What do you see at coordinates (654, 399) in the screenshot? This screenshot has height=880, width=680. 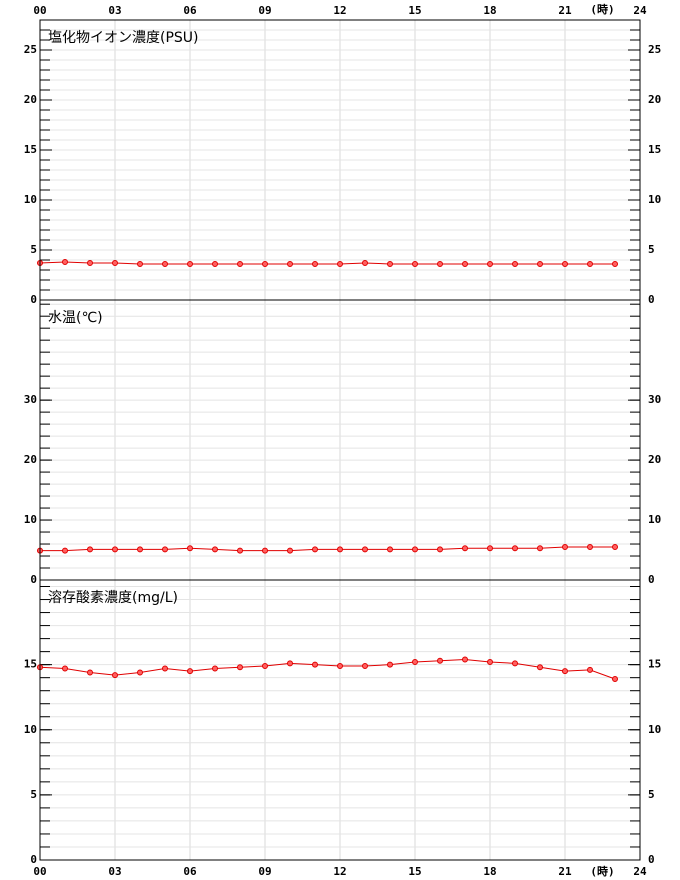 I see `y-tick-label: 30` at bounding box center [654, 399].